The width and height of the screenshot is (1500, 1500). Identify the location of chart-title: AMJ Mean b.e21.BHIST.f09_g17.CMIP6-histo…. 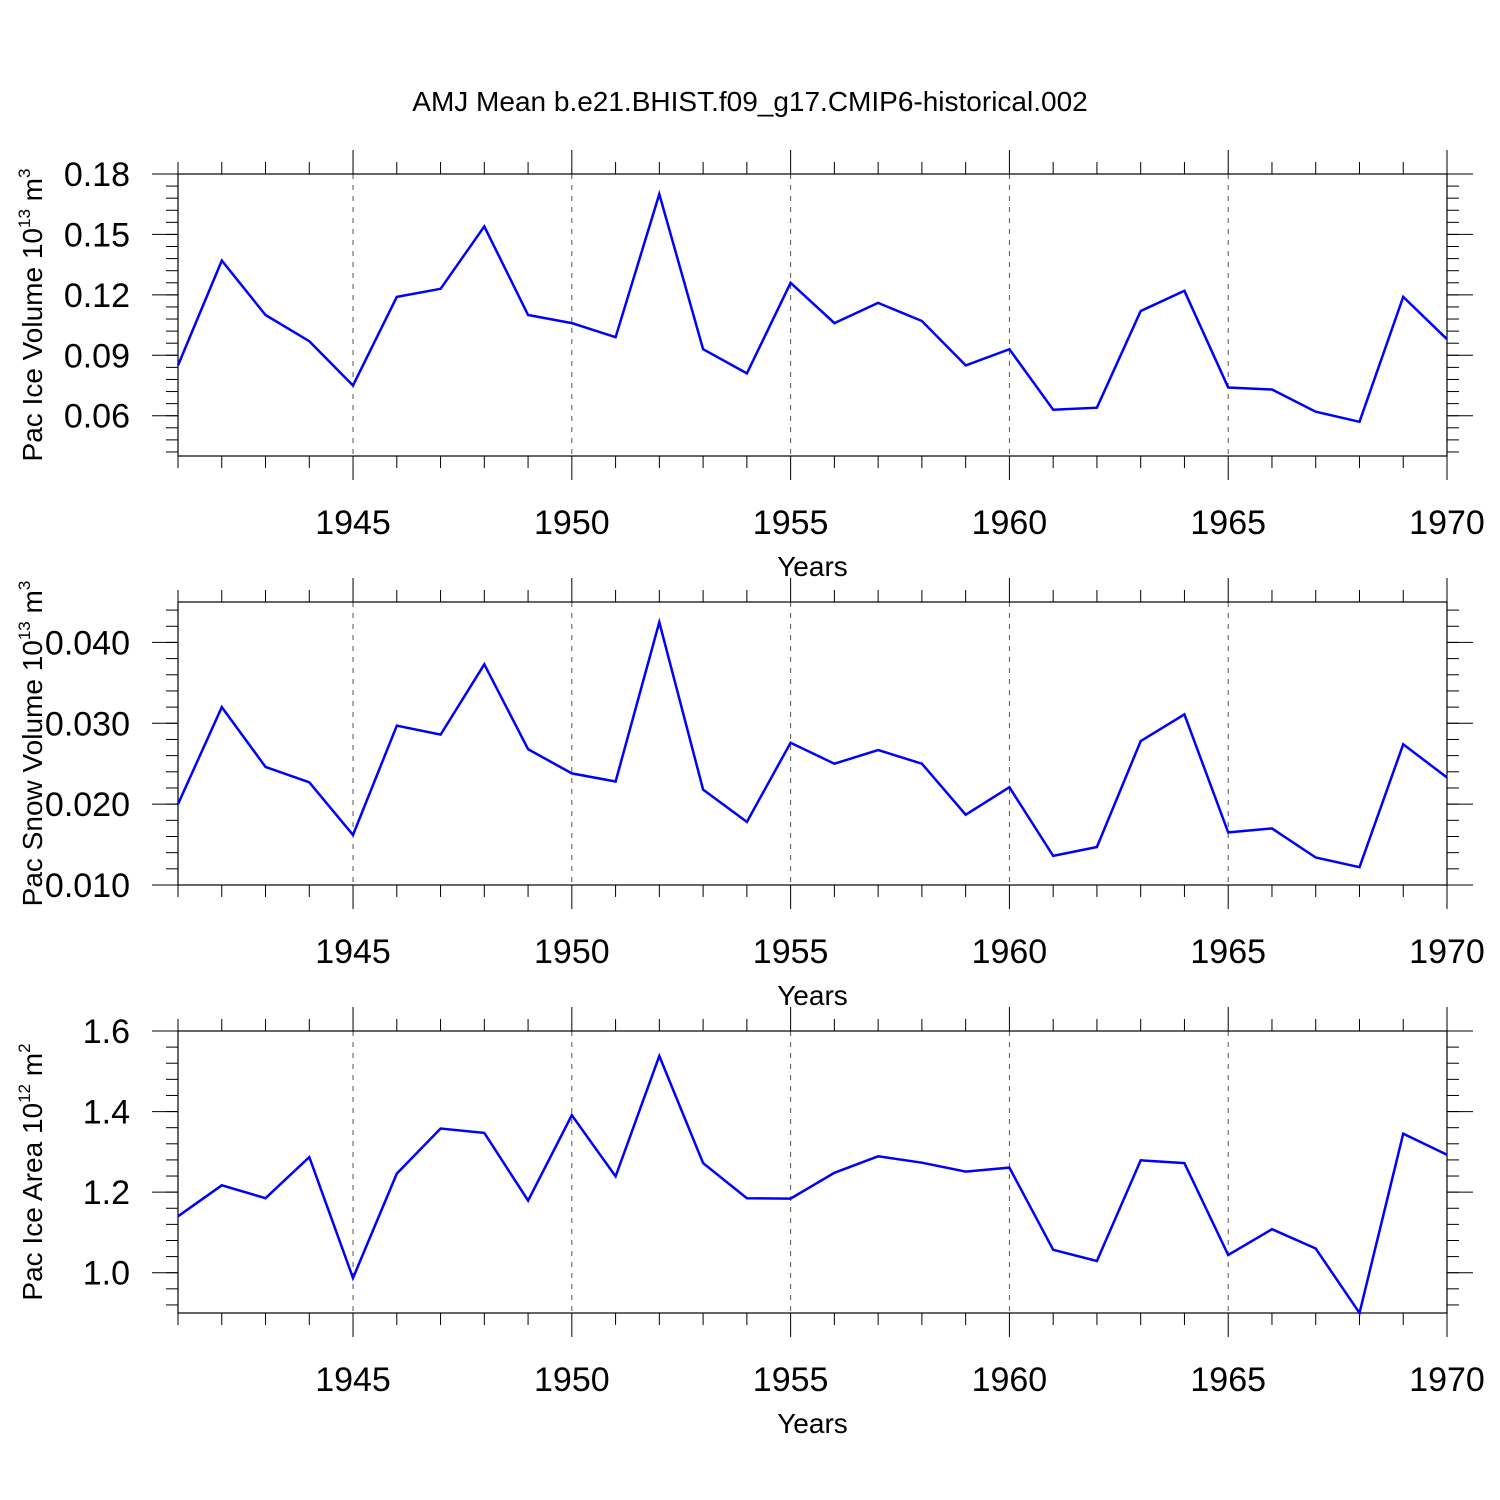
(749, 101).